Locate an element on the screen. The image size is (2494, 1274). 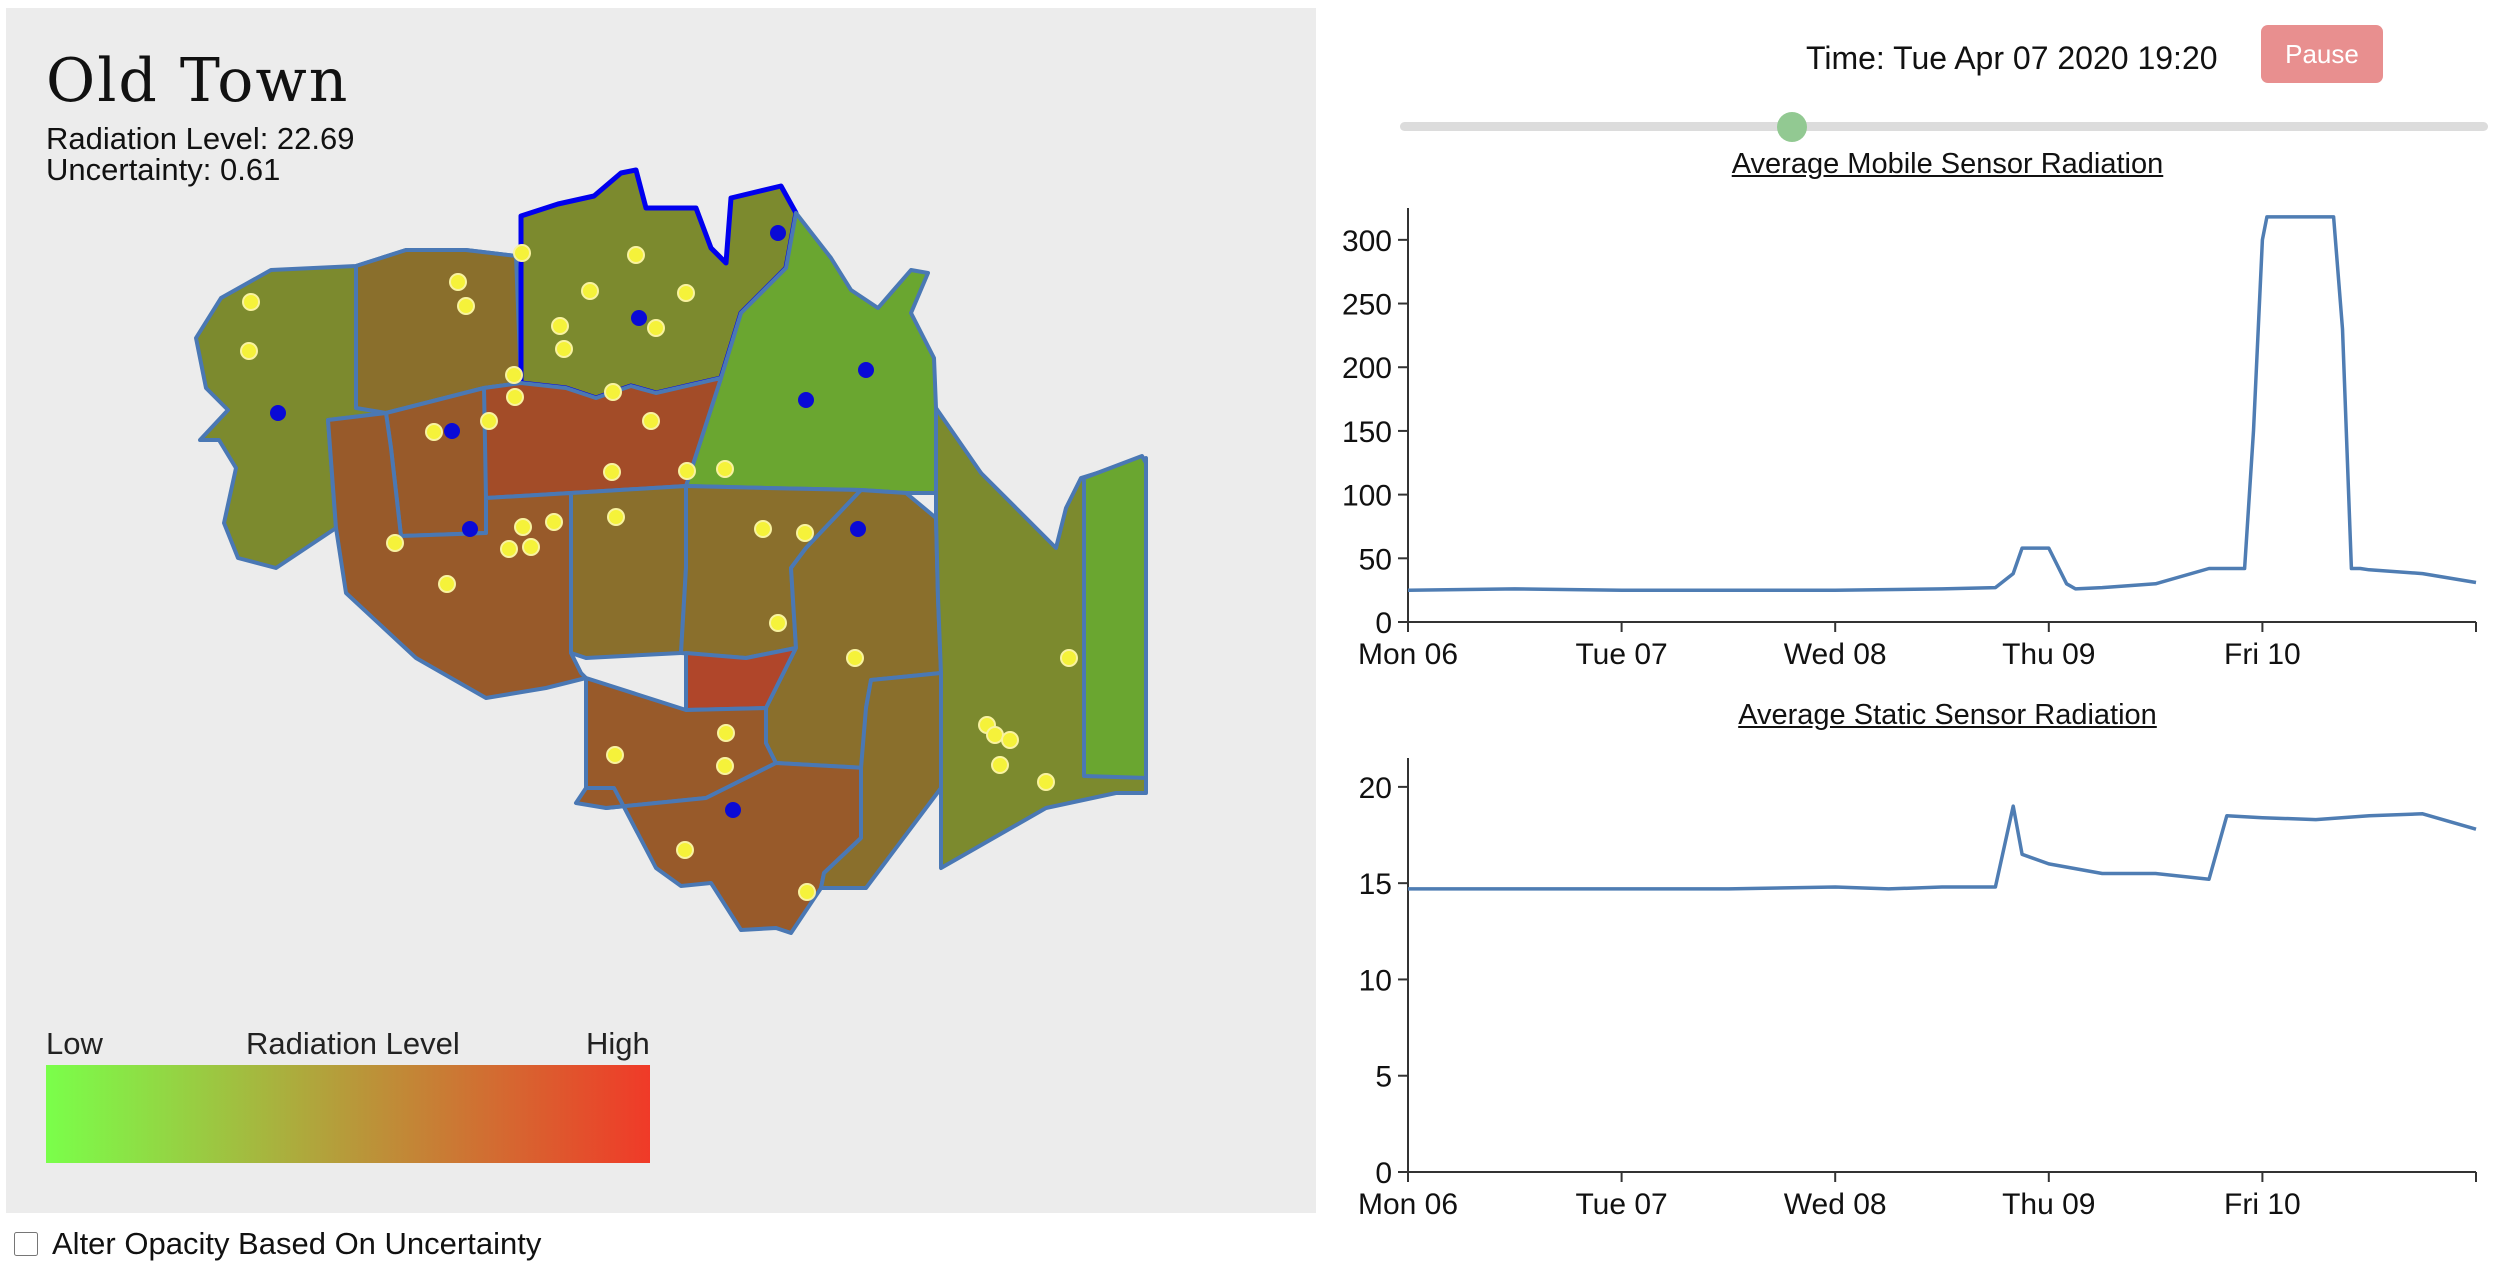
uncertainty-text: Uncertainty: 0.61 is located at coordinates (163, 169).